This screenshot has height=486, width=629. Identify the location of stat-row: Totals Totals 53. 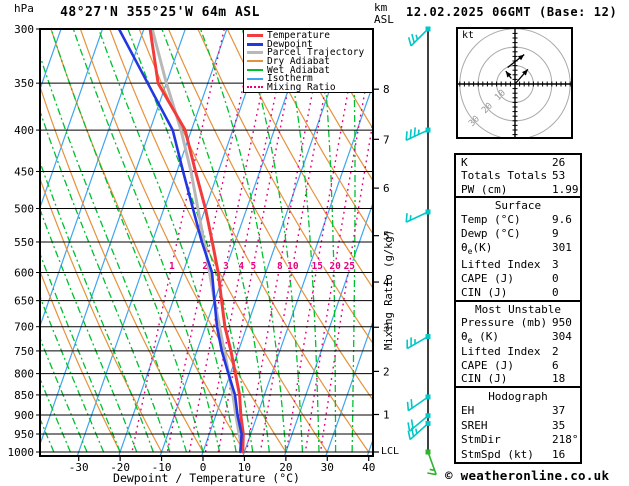
(518, 175).